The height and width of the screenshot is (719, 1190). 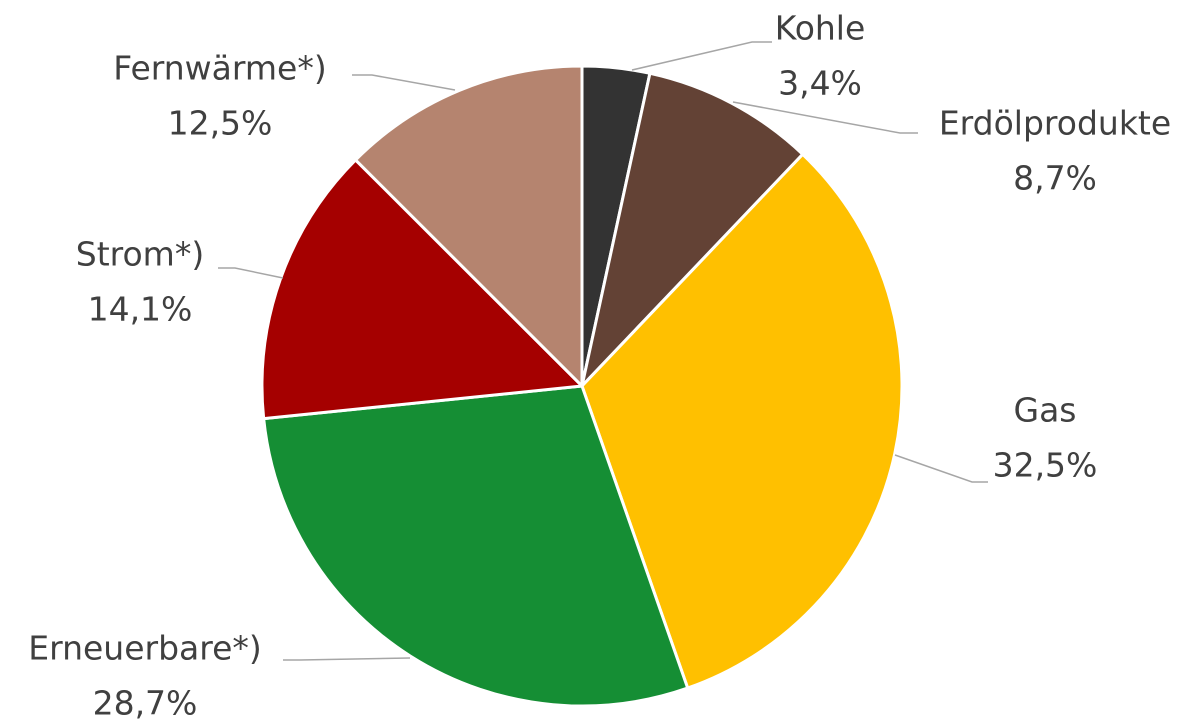 What do you see at coordinates (145, 648) in the screenshot?
I see `slice-label: Erneuerbare*)` at bounding box center [145, 648].